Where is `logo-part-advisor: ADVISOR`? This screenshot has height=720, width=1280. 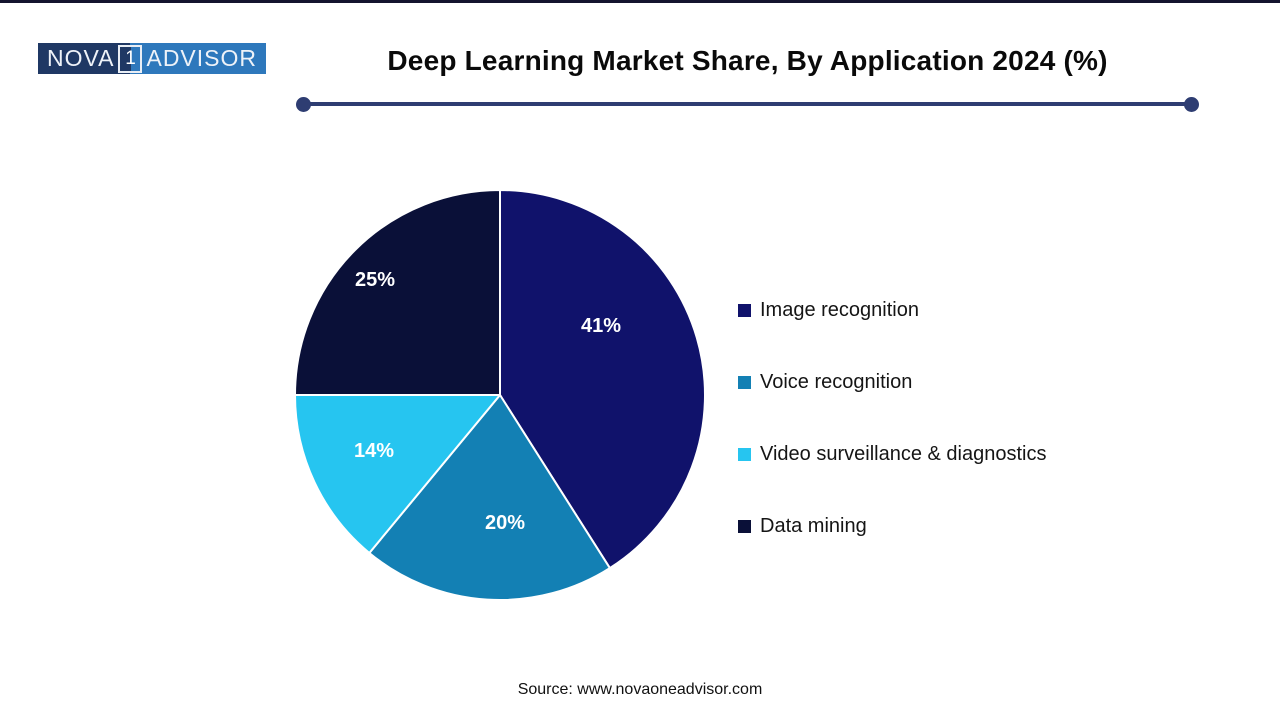
logo-part-advisor: ADVISOR is located at coordinates (198, 58).